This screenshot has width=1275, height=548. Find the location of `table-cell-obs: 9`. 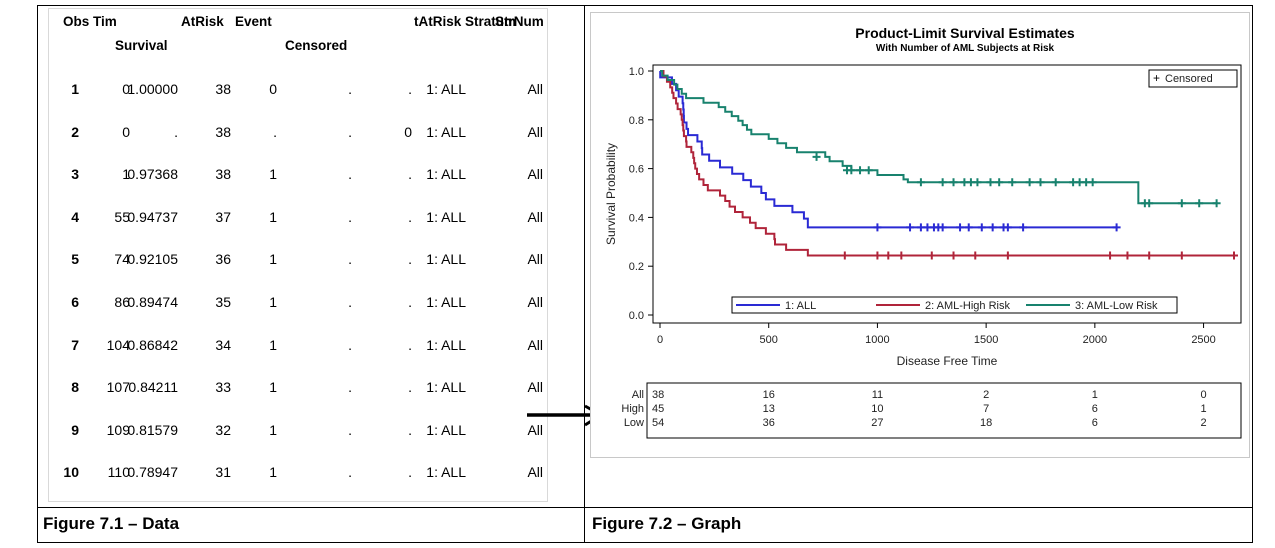

table-cell-obs: 9 is located at coordinates (75, 429).